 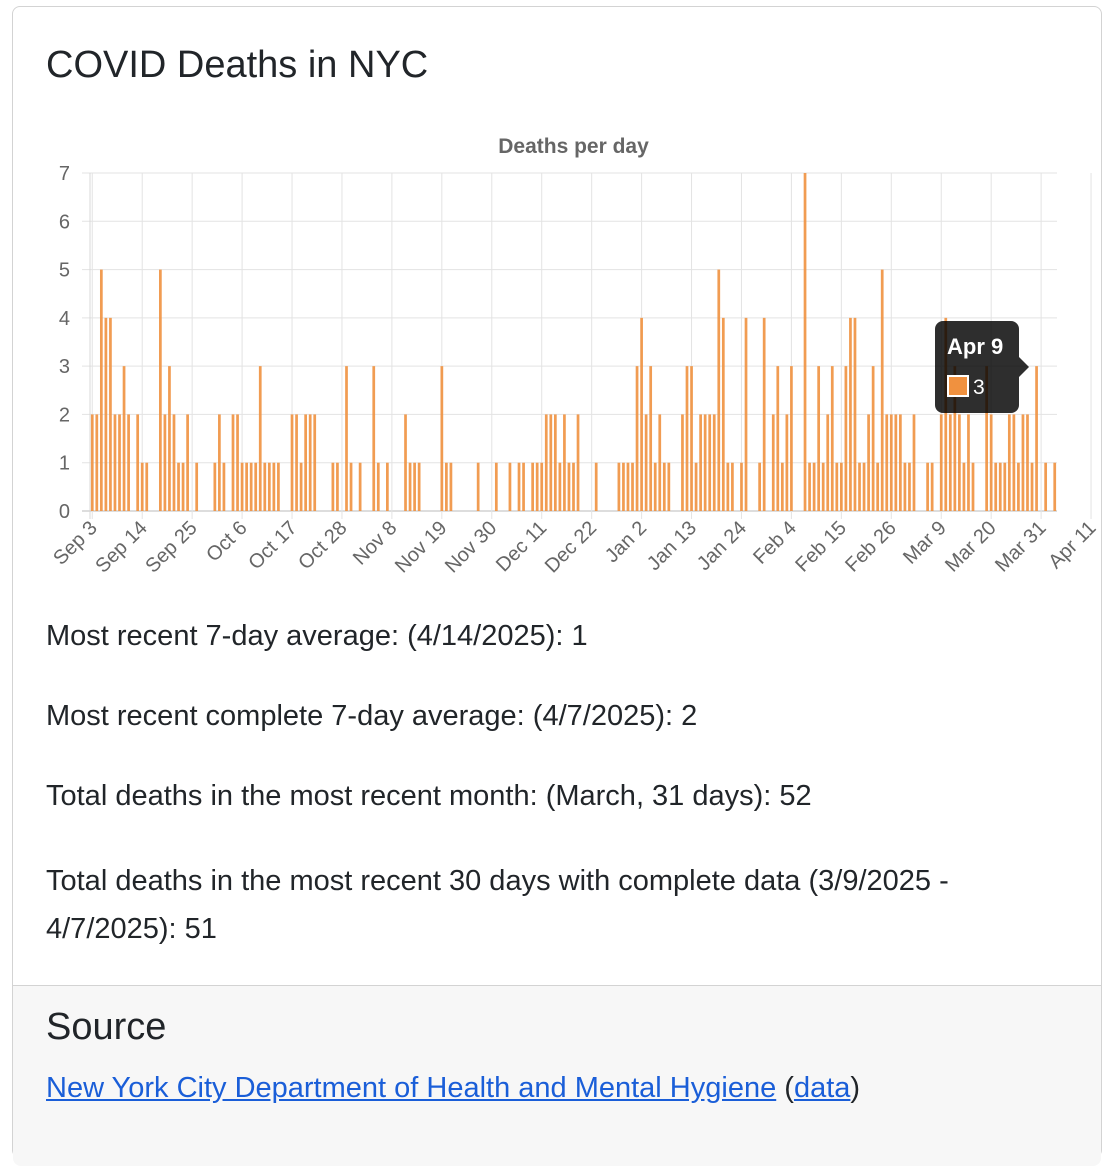 I want to click on x-tick-label: Nov 19, so click(x=421, y=547).